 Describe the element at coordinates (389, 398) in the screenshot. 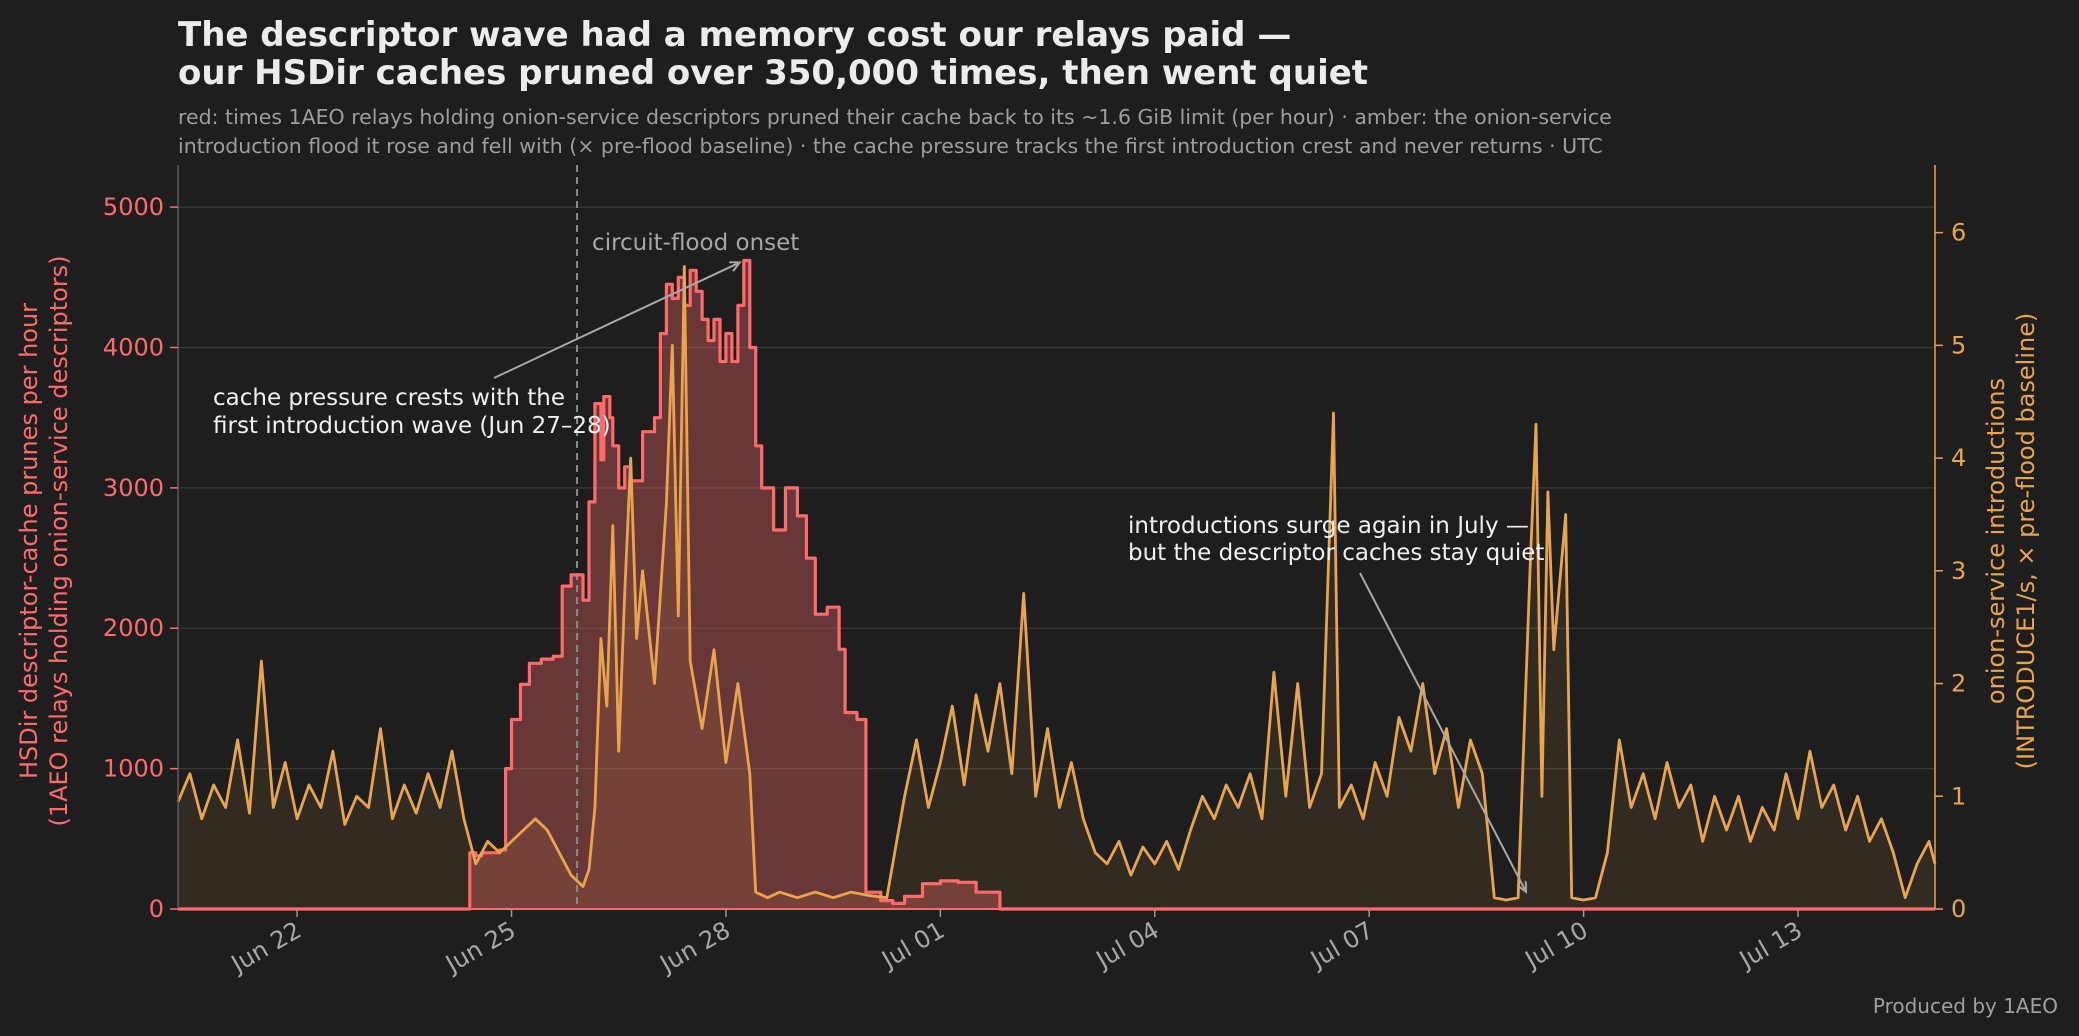

I see `annotation-cache-crest-line-1: cache pressure crests with the` at that location.